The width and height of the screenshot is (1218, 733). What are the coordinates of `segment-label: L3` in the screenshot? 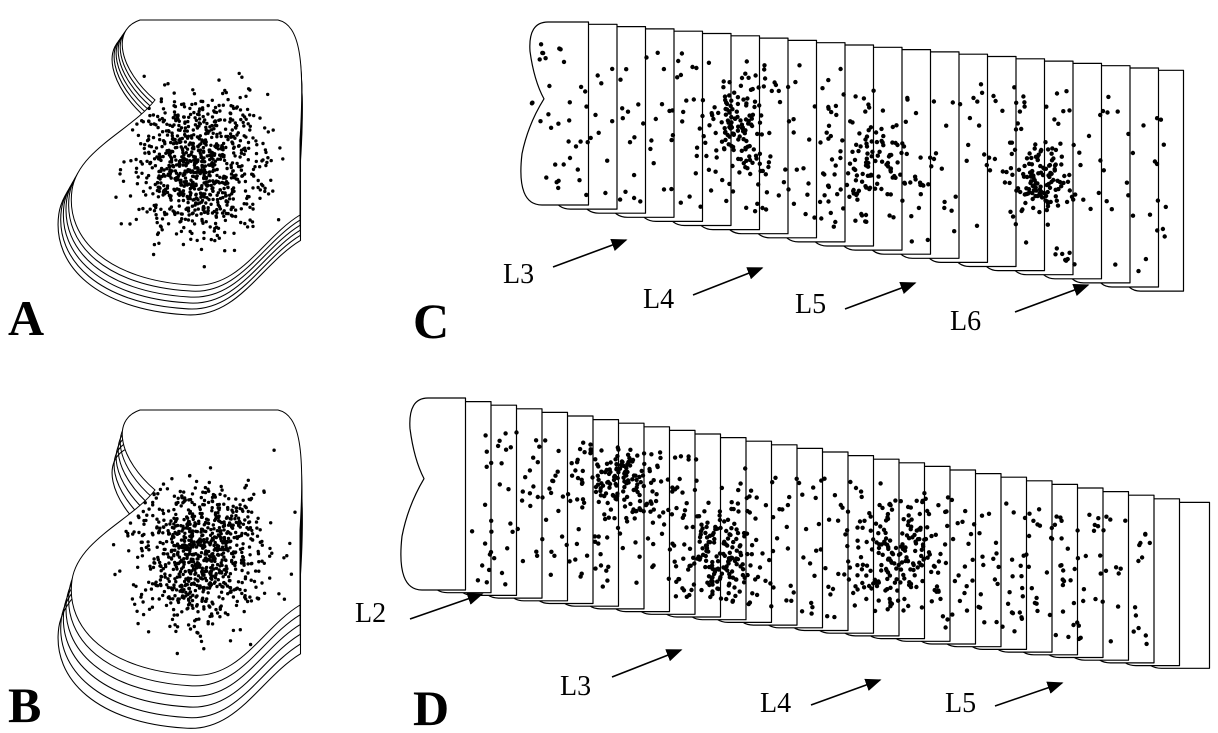 It's located at (575, 686).